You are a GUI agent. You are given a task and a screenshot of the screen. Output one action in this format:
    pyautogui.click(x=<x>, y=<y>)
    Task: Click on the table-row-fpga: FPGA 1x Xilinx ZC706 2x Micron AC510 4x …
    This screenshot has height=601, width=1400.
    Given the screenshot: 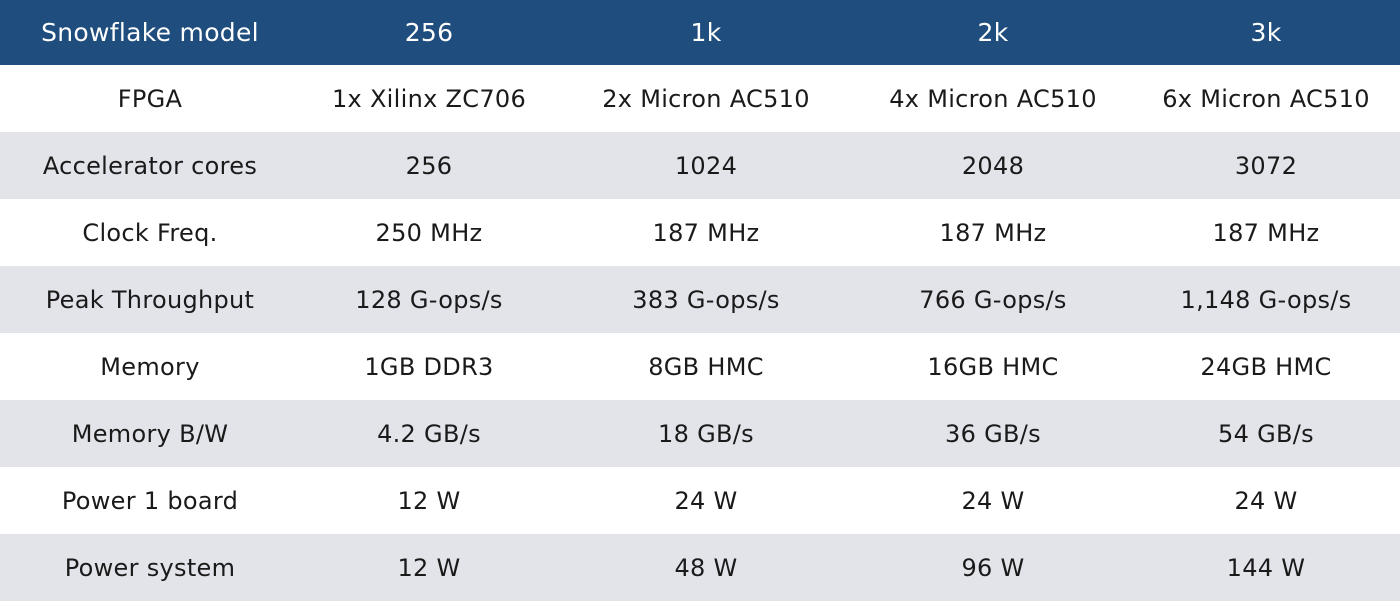 What is the action you would take?
    pyautogui.click(x=700, y=98)
    